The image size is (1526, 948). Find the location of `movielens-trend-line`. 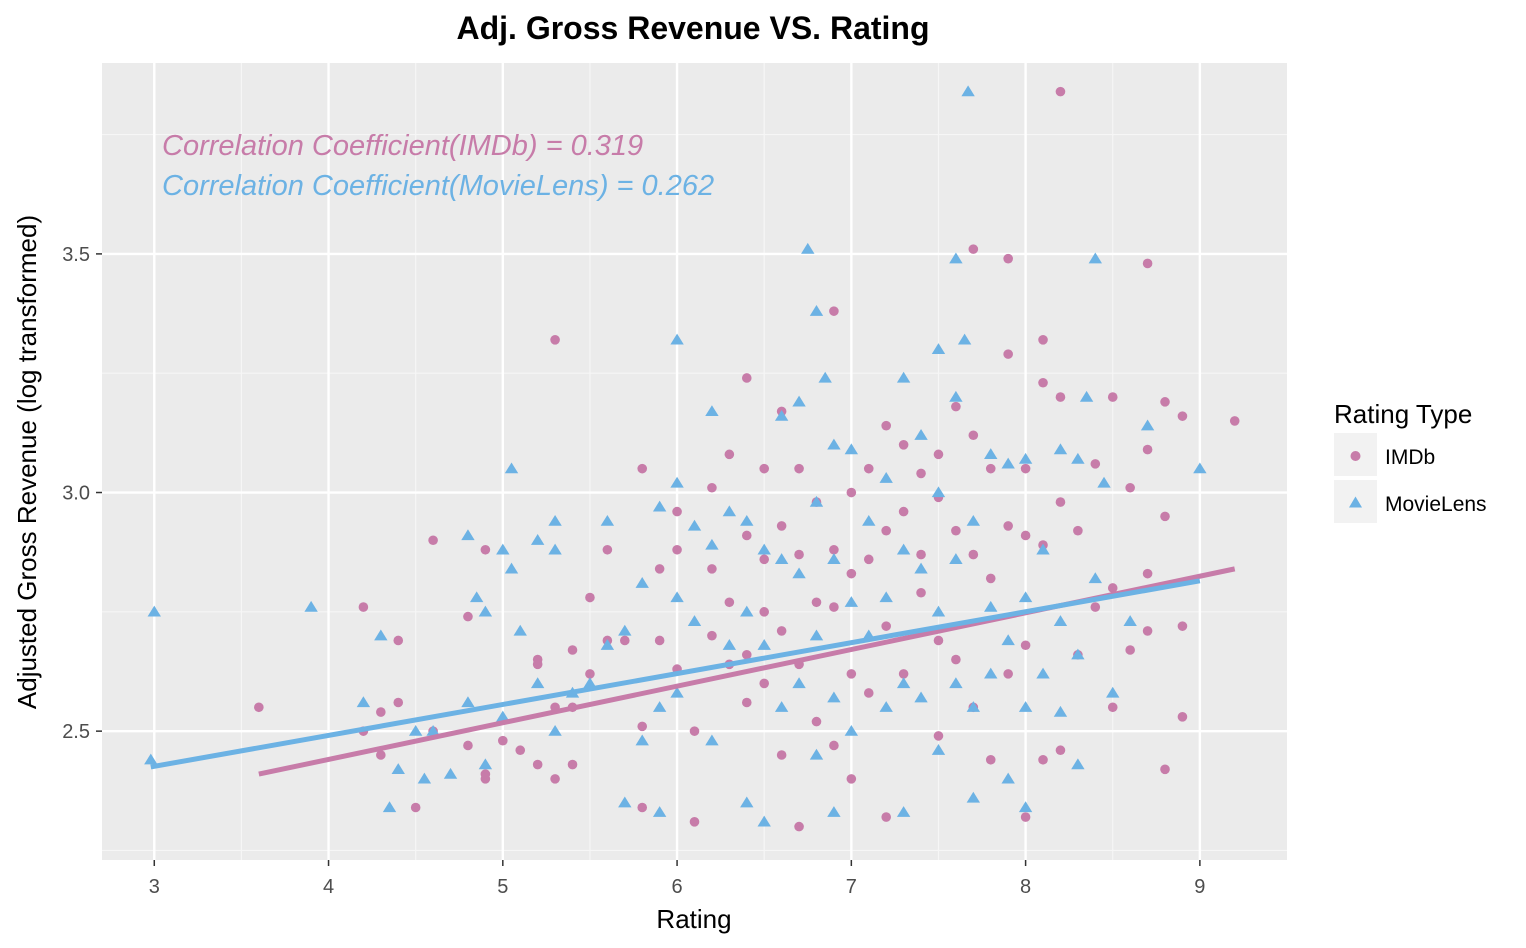

movielens-trend-line is located at coordinates (675, 674).